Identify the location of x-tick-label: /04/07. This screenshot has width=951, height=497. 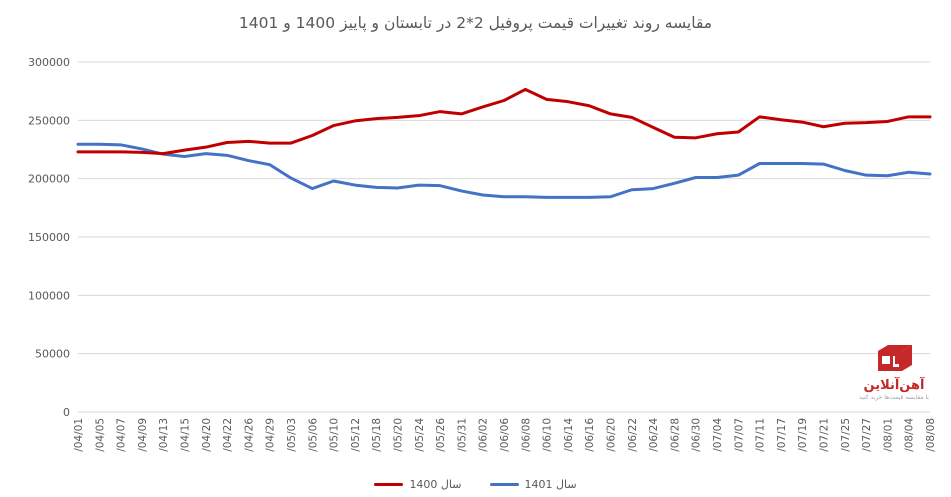
(122, 435).